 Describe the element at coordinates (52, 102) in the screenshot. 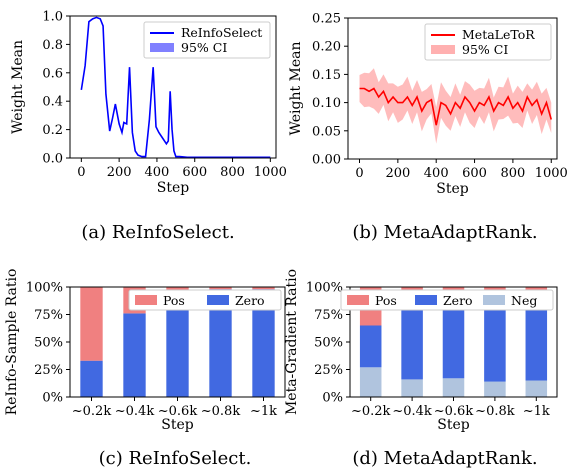

I see `y-tick-label: 0.4` at that location.